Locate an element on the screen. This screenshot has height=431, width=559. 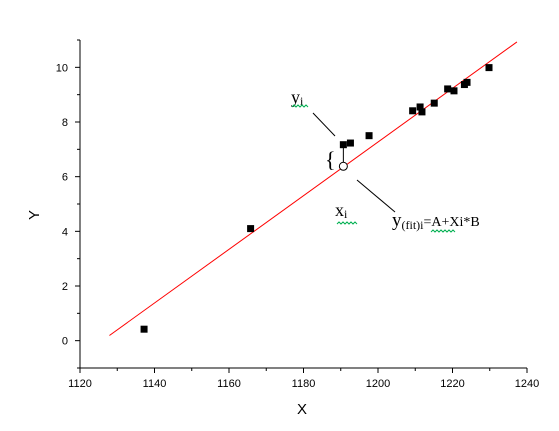
y-tick-label: 6 is located at coordinates (65, 178).